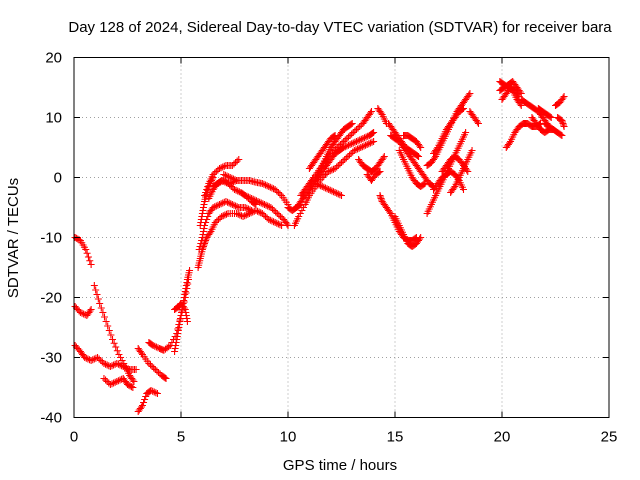  What do you see at coordinates (510, 93) in the screenshot?
I see `series-arc44` at bounding box center [510, 93].